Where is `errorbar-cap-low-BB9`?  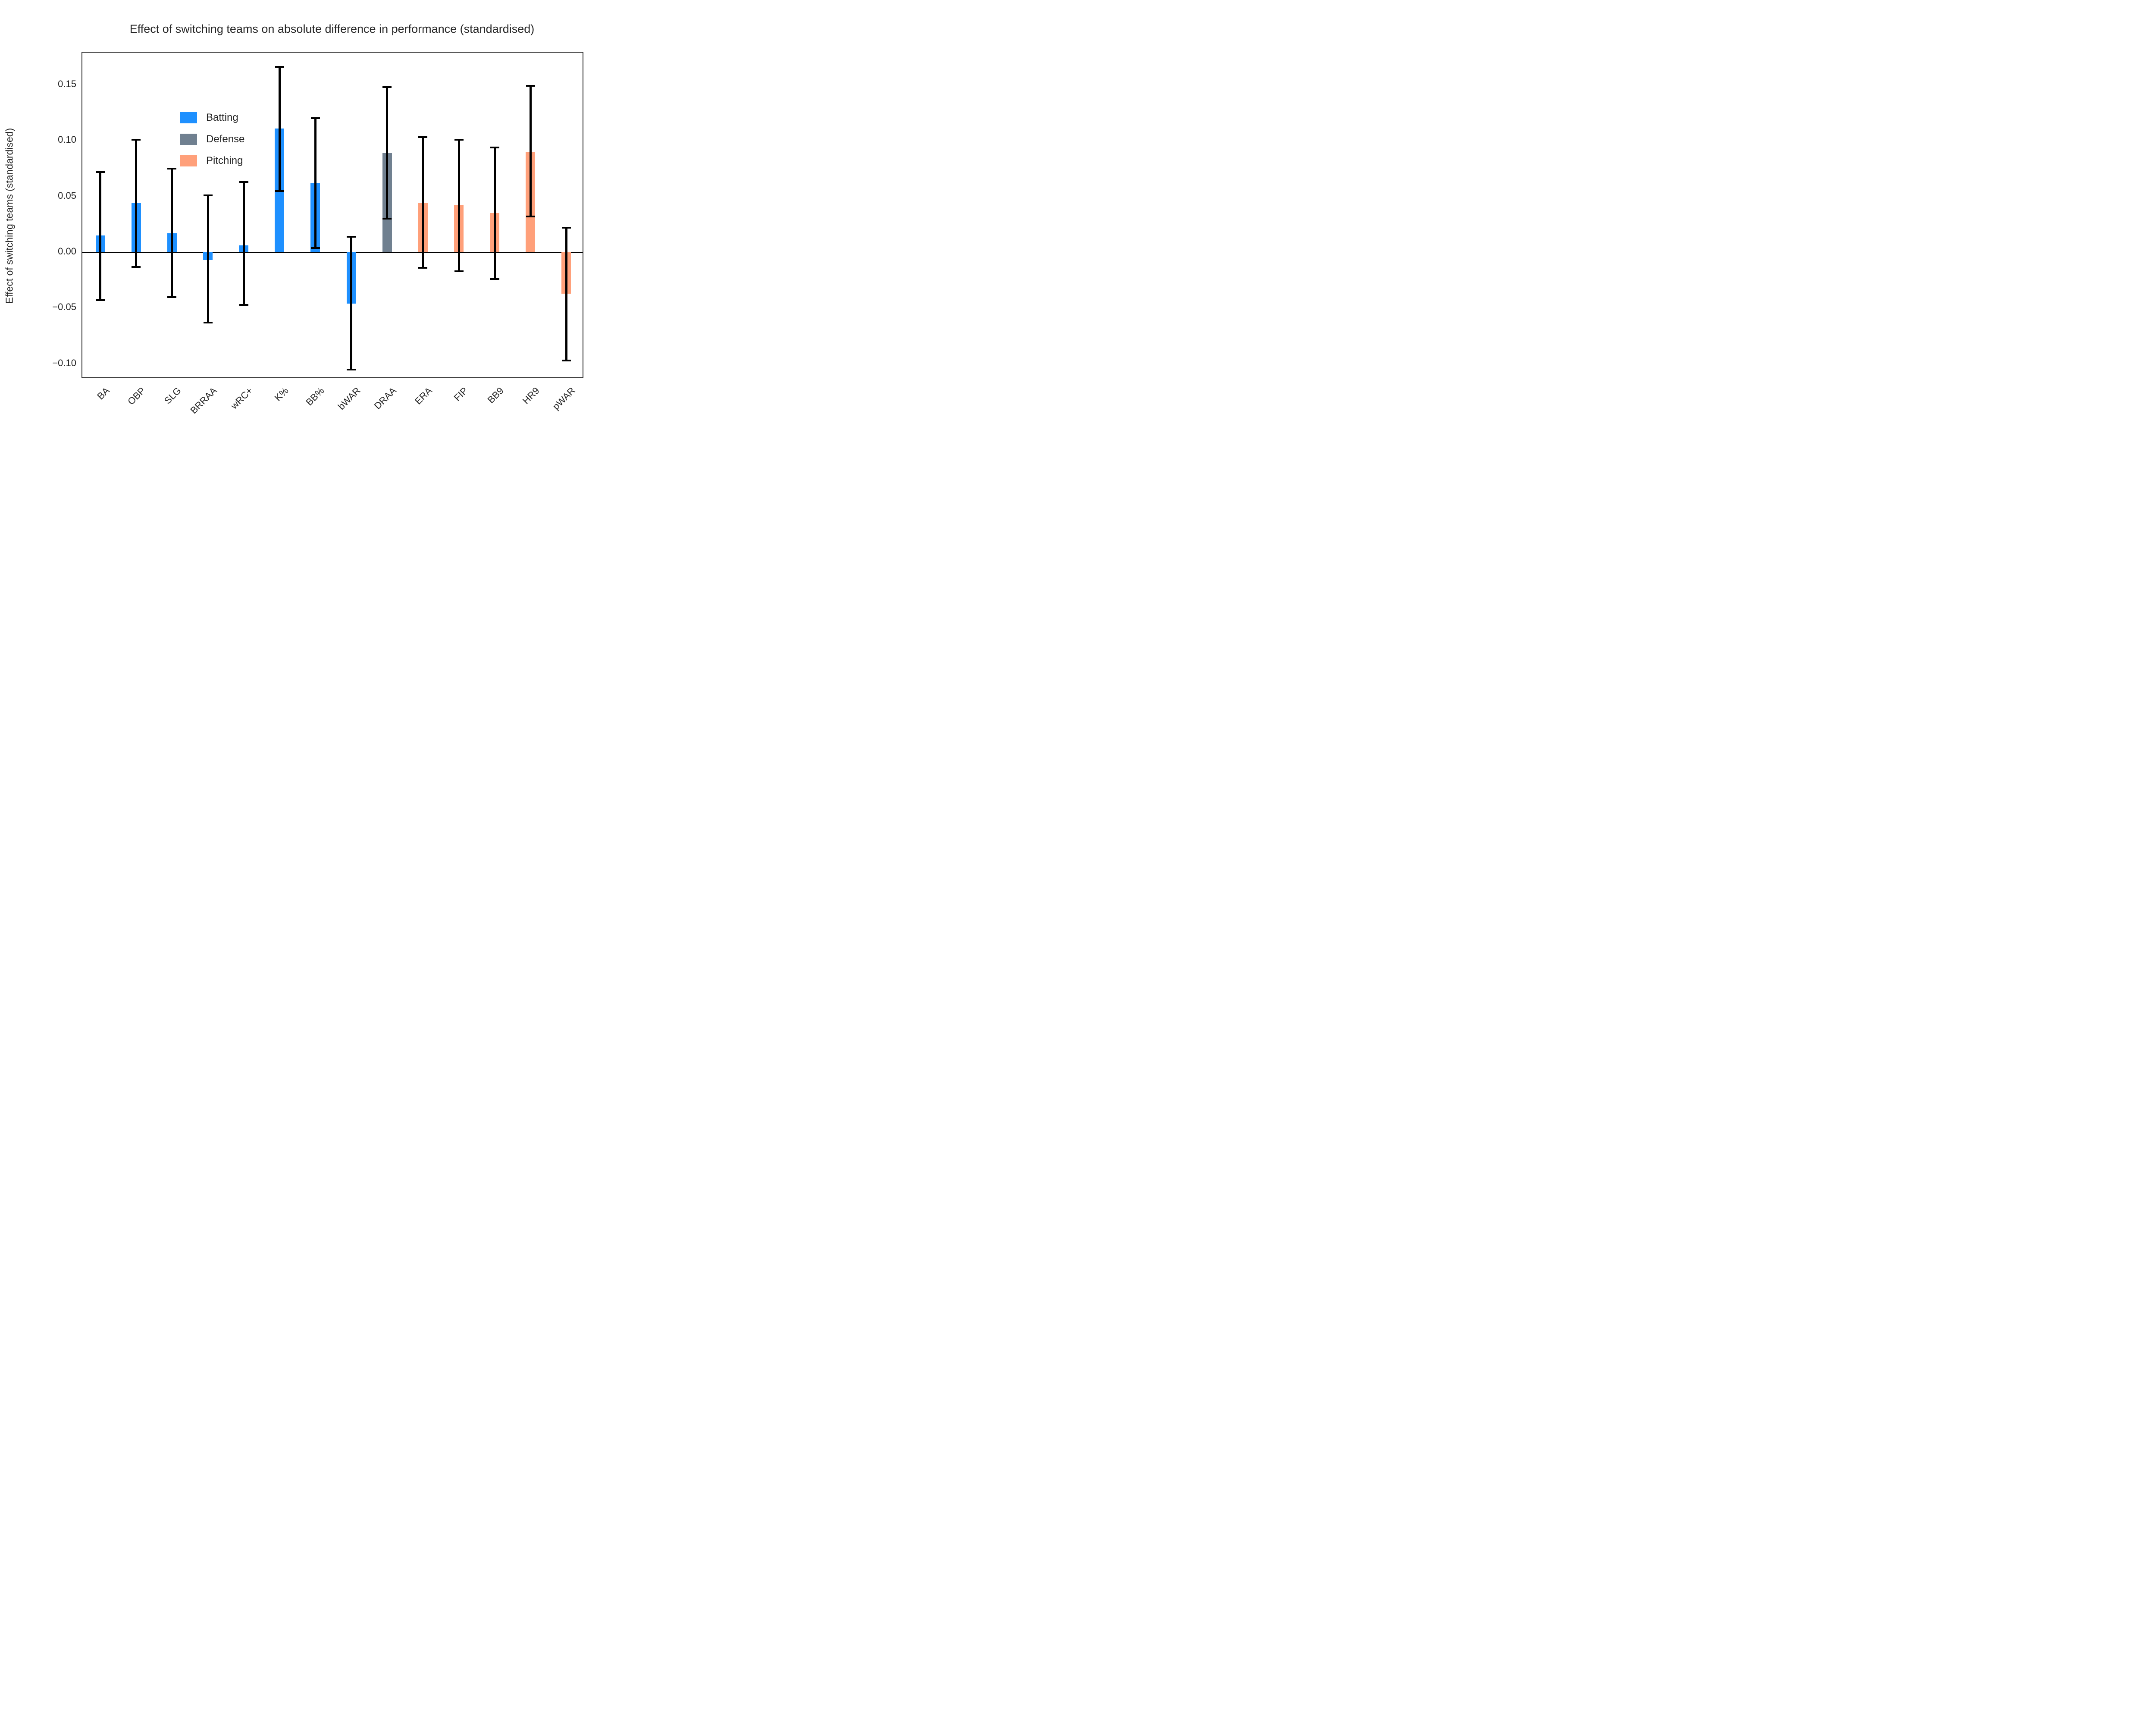
errorbar-cap-low-BB9 is located at coordinates (494, 279).